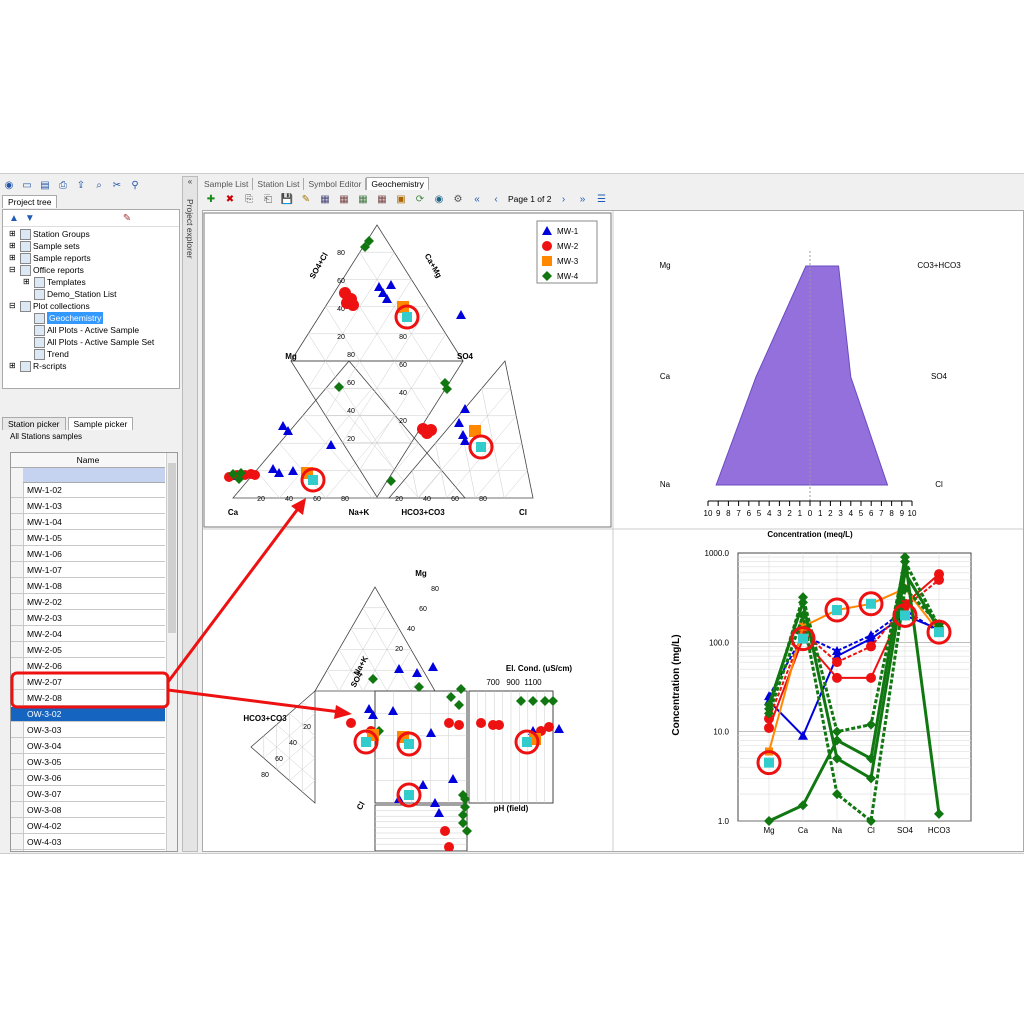 The width and height of the screenshot is (1024, 1024). Describe the element at coordinates (483, 499) in the screenshot. I see `tick: 80` at that location.